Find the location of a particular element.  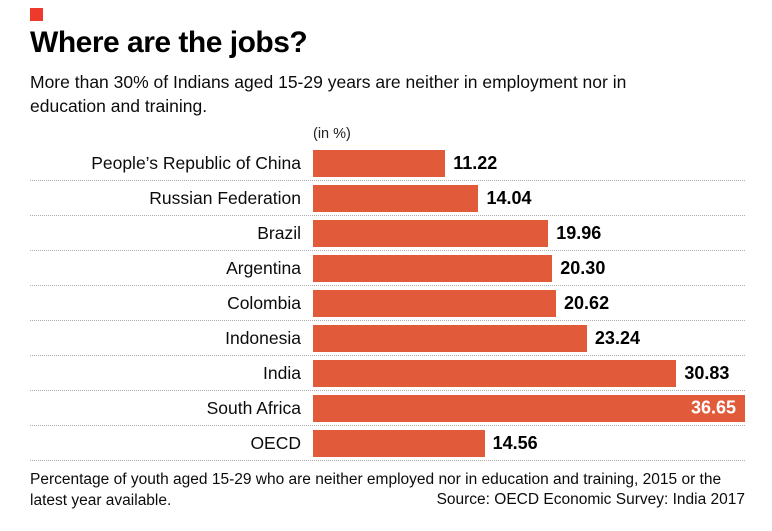

bar-row: People’s Republic of China 11.22 is located at coordinates (387, 164).